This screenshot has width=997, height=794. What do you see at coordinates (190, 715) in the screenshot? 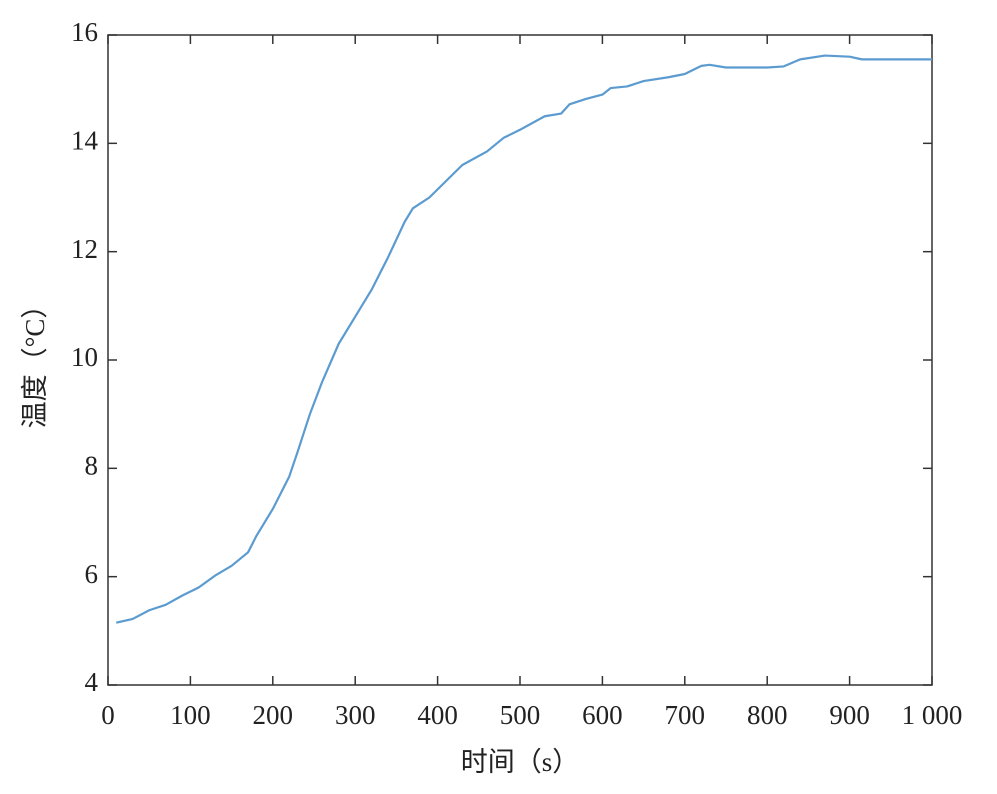
I see `x-tick-label: 100` at bounding box center [190, 715].